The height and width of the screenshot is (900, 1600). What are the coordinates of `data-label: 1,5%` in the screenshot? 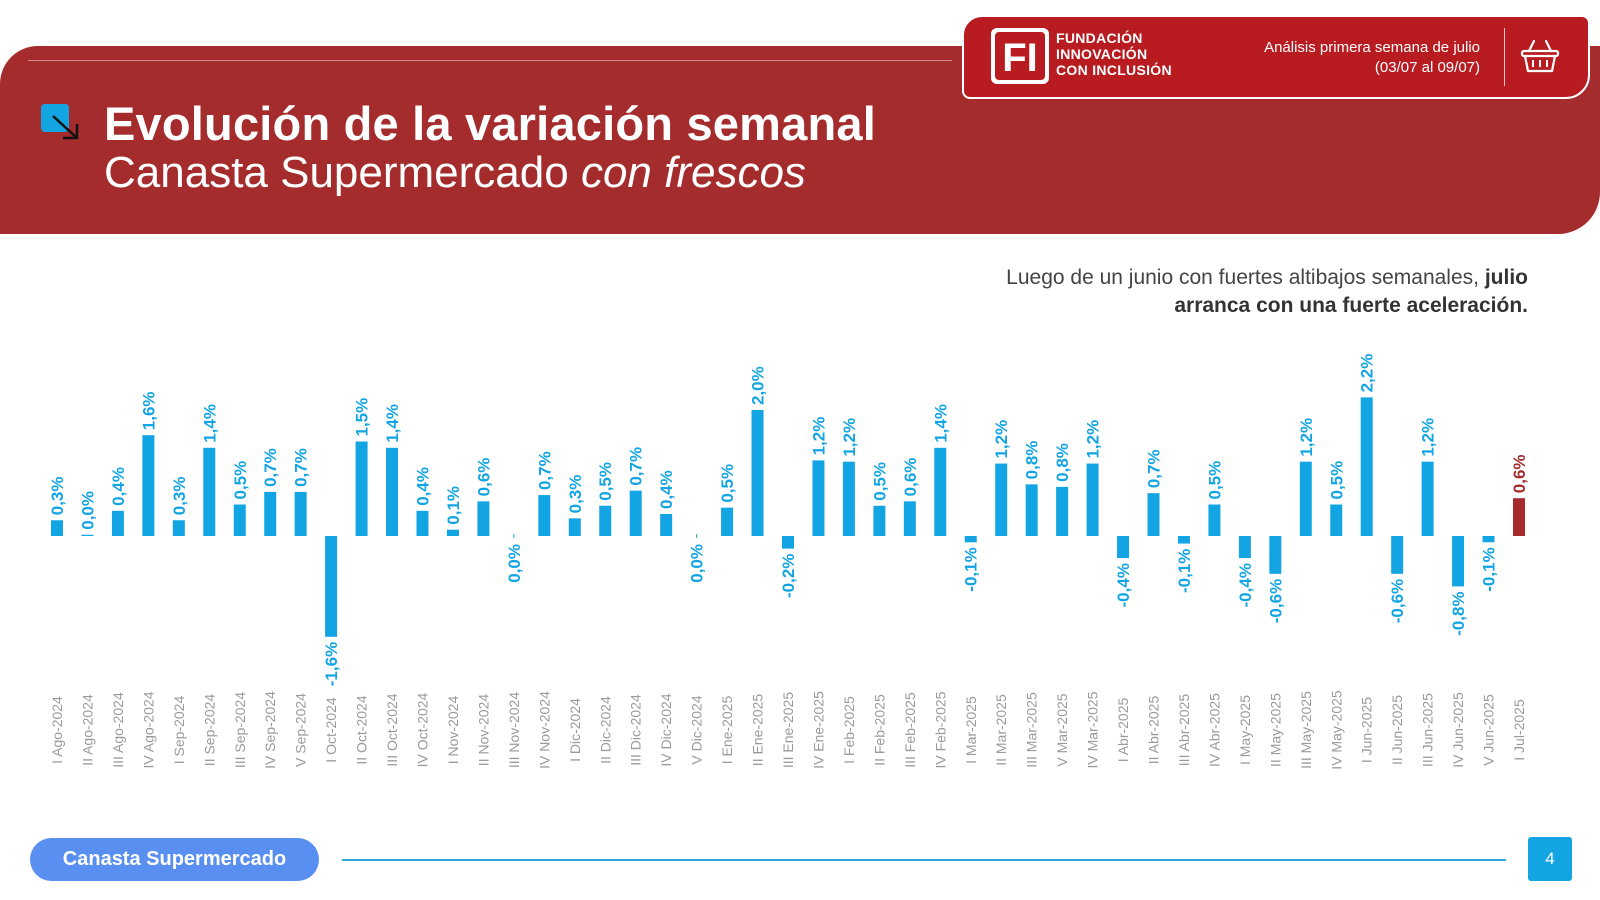 It's located at (362, 417).